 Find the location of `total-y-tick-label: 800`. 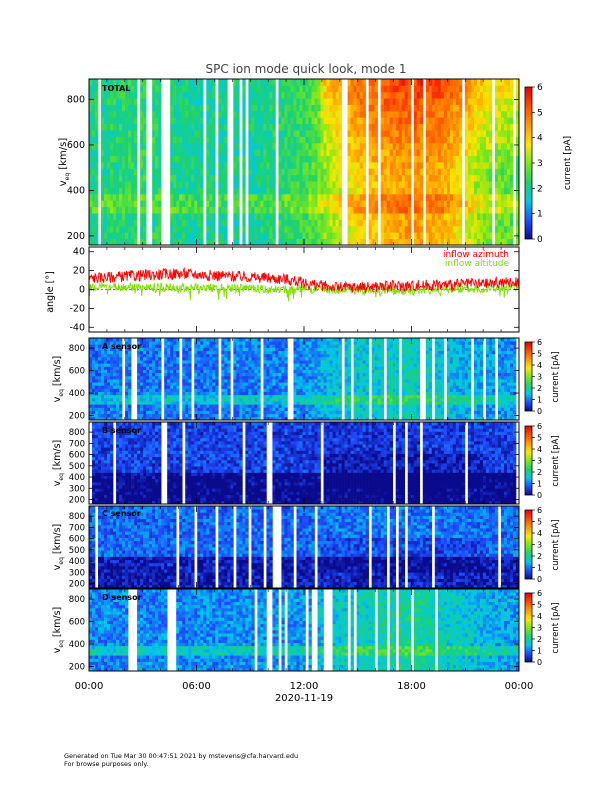

total-y-tick-label: 800 is located at coordinates (76, 99).